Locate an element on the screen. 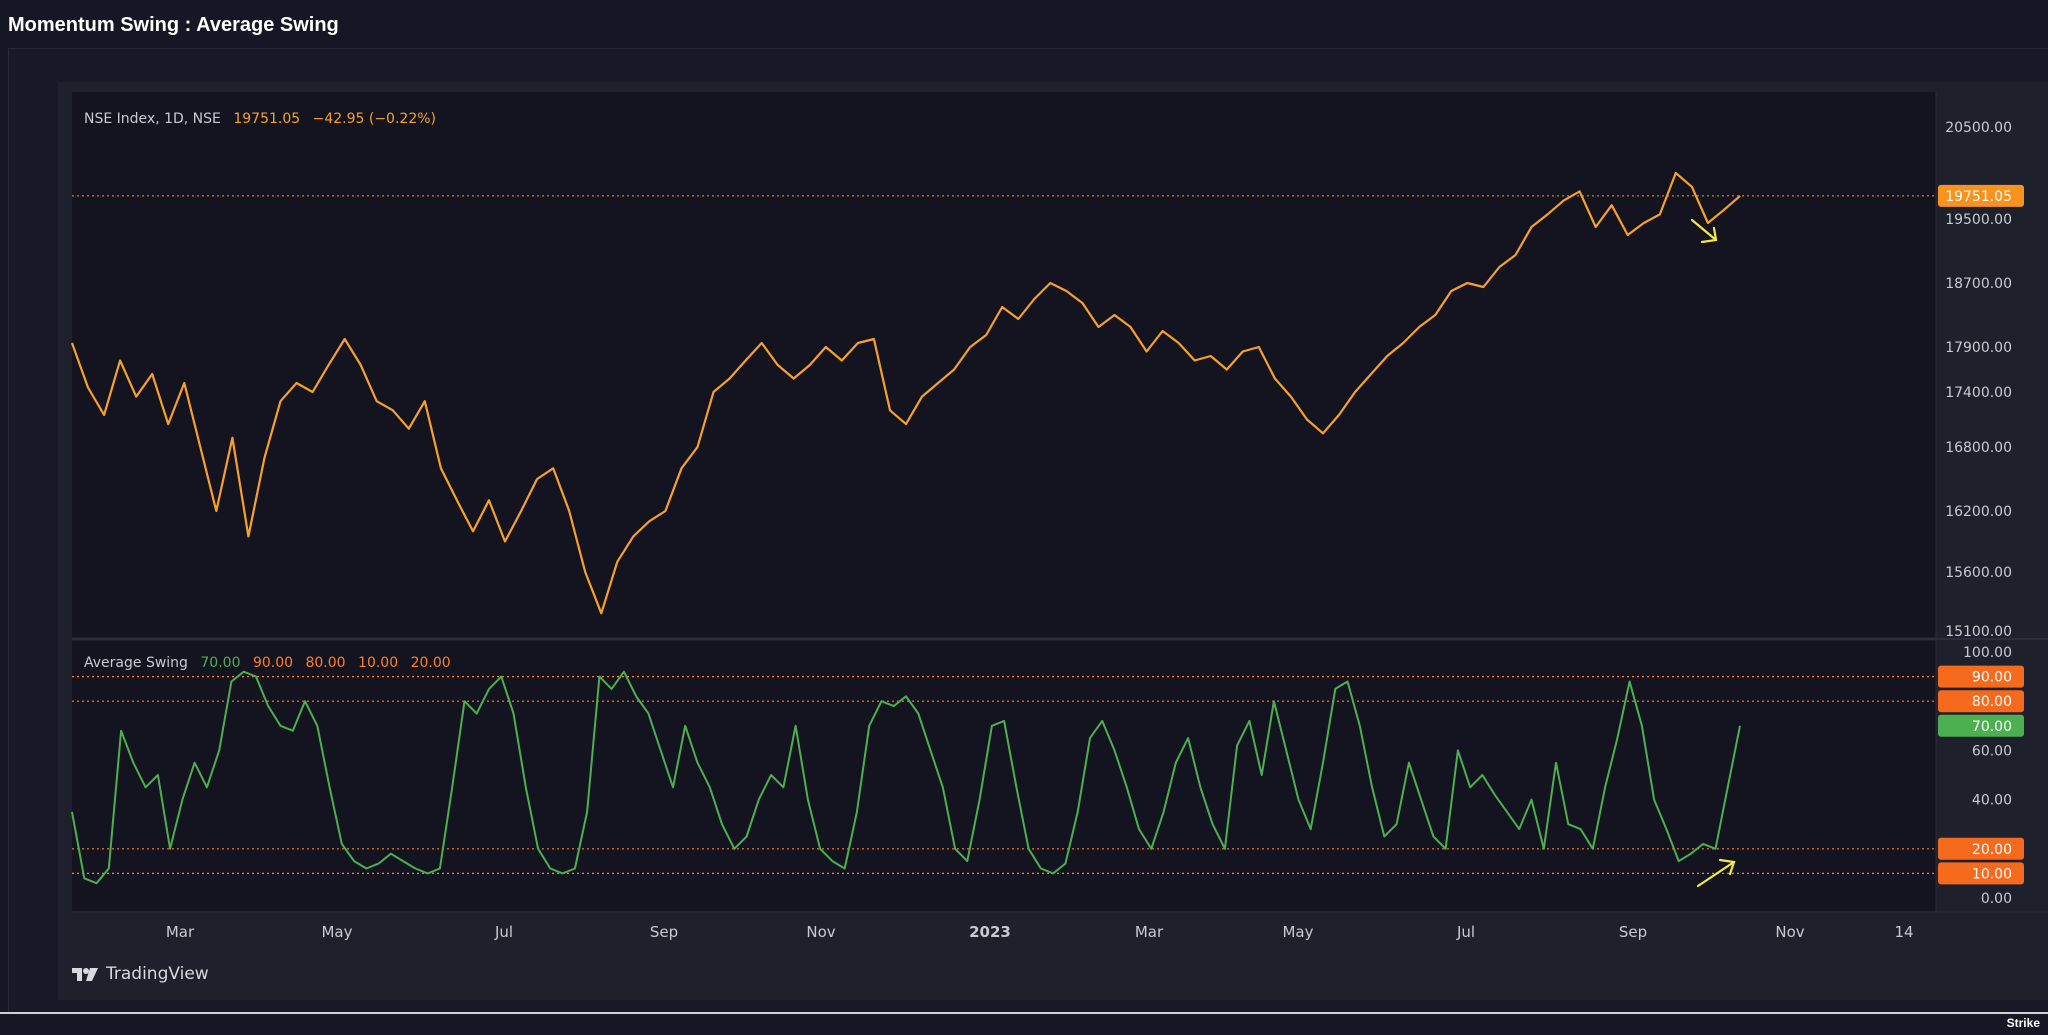 The image size is (2048, 1035). oscillator-value-badge: 70.00 is located at coordinates (1981, 725).